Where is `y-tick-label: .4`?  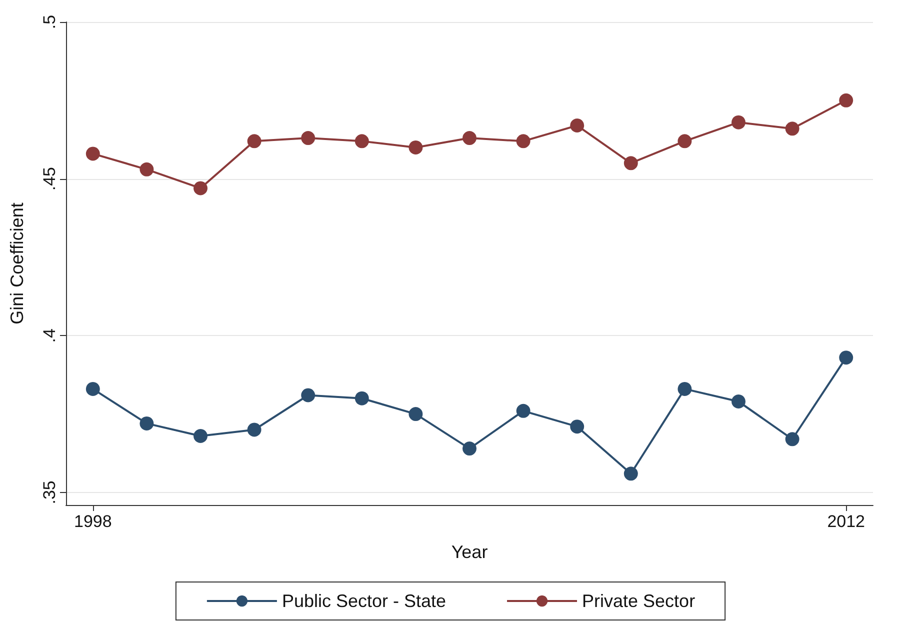 y-tick-label: .4 is located at coordinates (49, 335).